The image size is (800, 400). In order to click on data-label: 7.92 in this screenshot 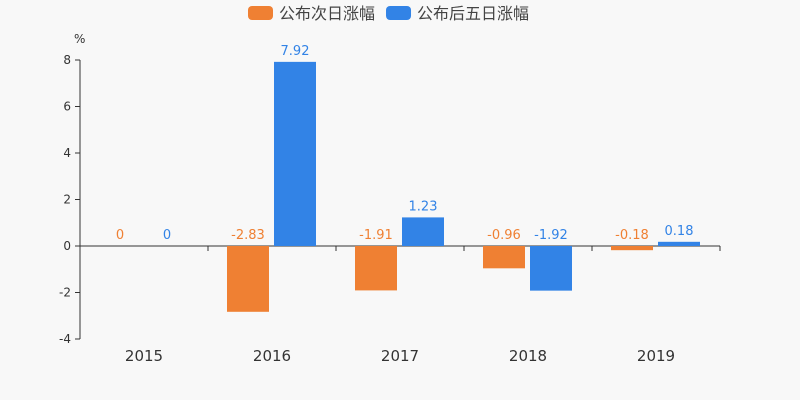, I will do `click(295, 51)`.